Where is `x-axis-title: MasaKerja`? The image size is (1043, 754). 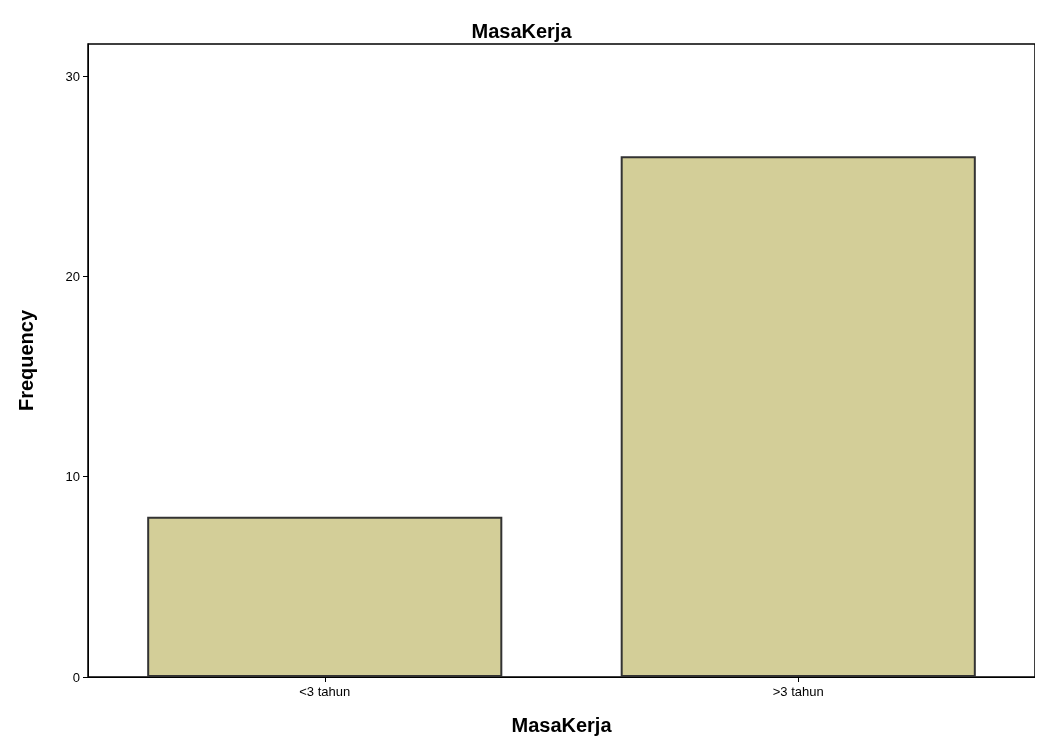
x-axis-title: MasaKerja is located at coordinates (562, 725).